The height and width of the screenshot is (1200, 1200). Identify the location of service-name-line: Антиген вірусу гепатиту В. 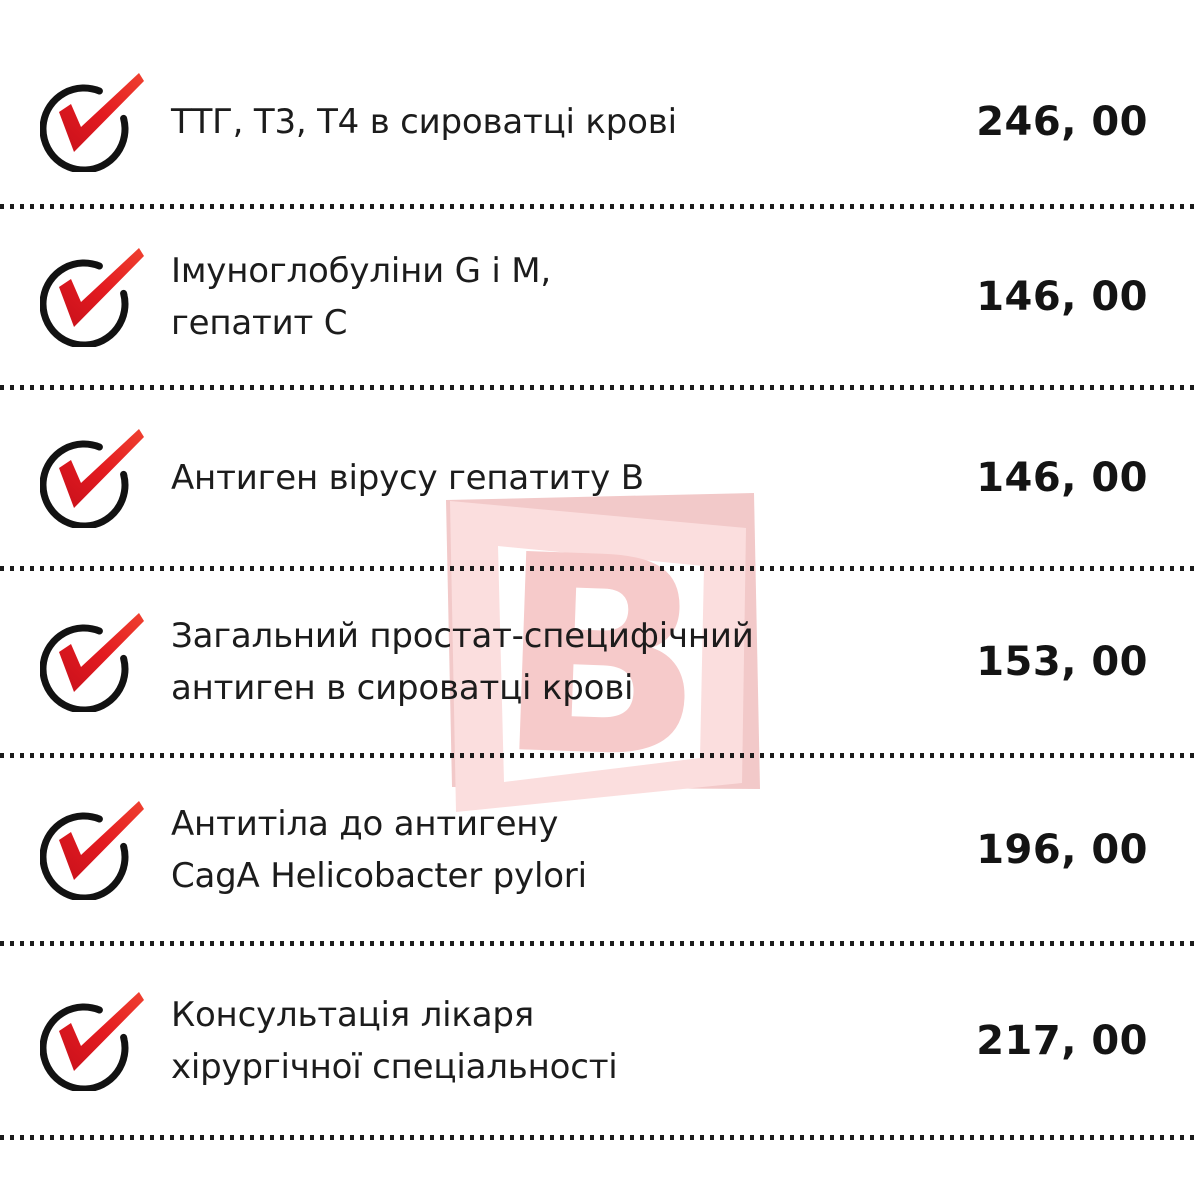
(407, 478).